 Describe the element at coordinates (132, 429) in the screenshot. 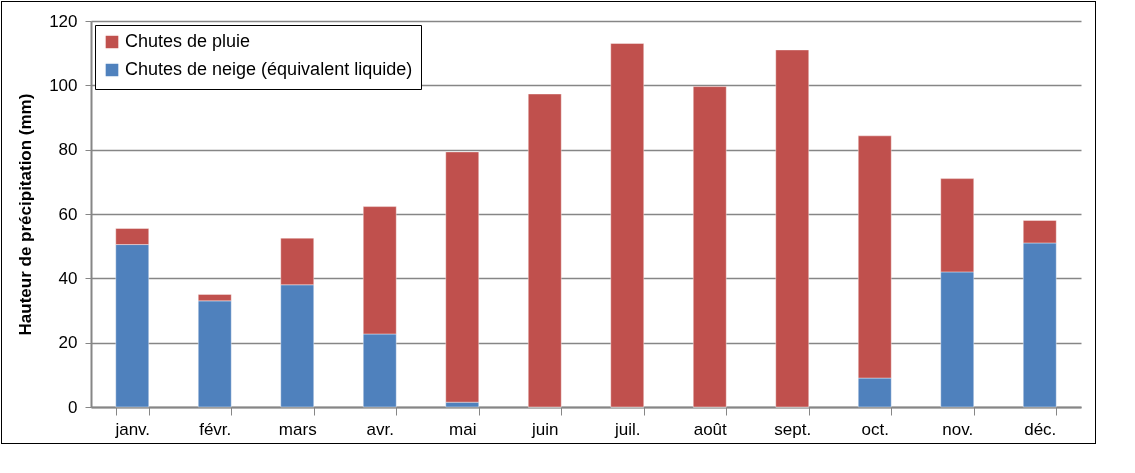

I see `x-tick-label: janv.` at that location.